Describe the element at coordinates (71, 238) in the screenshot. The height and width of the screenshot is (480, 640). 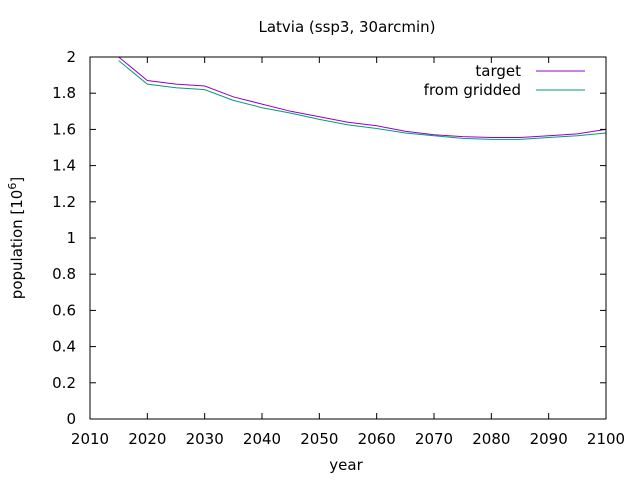
I see `y-tick-label: 1` at that location.